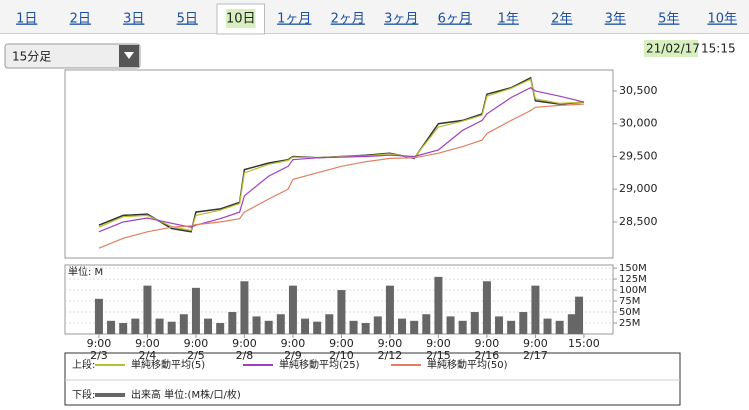 Image resolution: width=749 pixels, height=410 pixels. What do you see at coordinates (341, 349) in the screenshot?
I see `x-tick-label: 9:00 2/10` at bounding box center [341, 349].